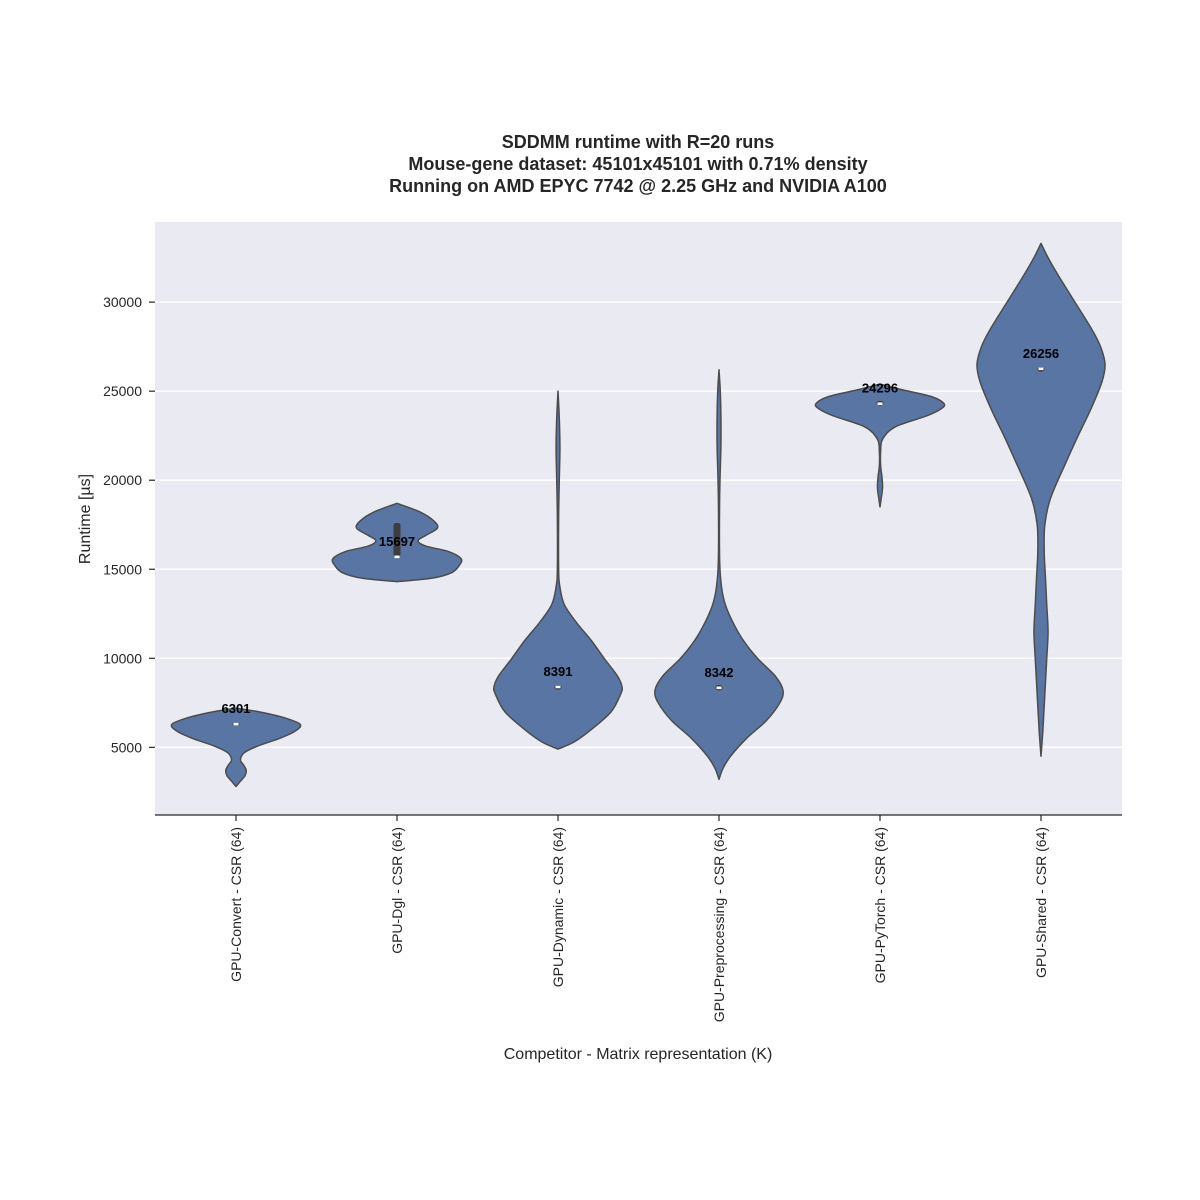 This screenshot has width=1200, height=1200. What do you see at coordinates (122, 480) in the screenshot?
I see `y-tick-label: 20000` at bounding box center [122, 480].